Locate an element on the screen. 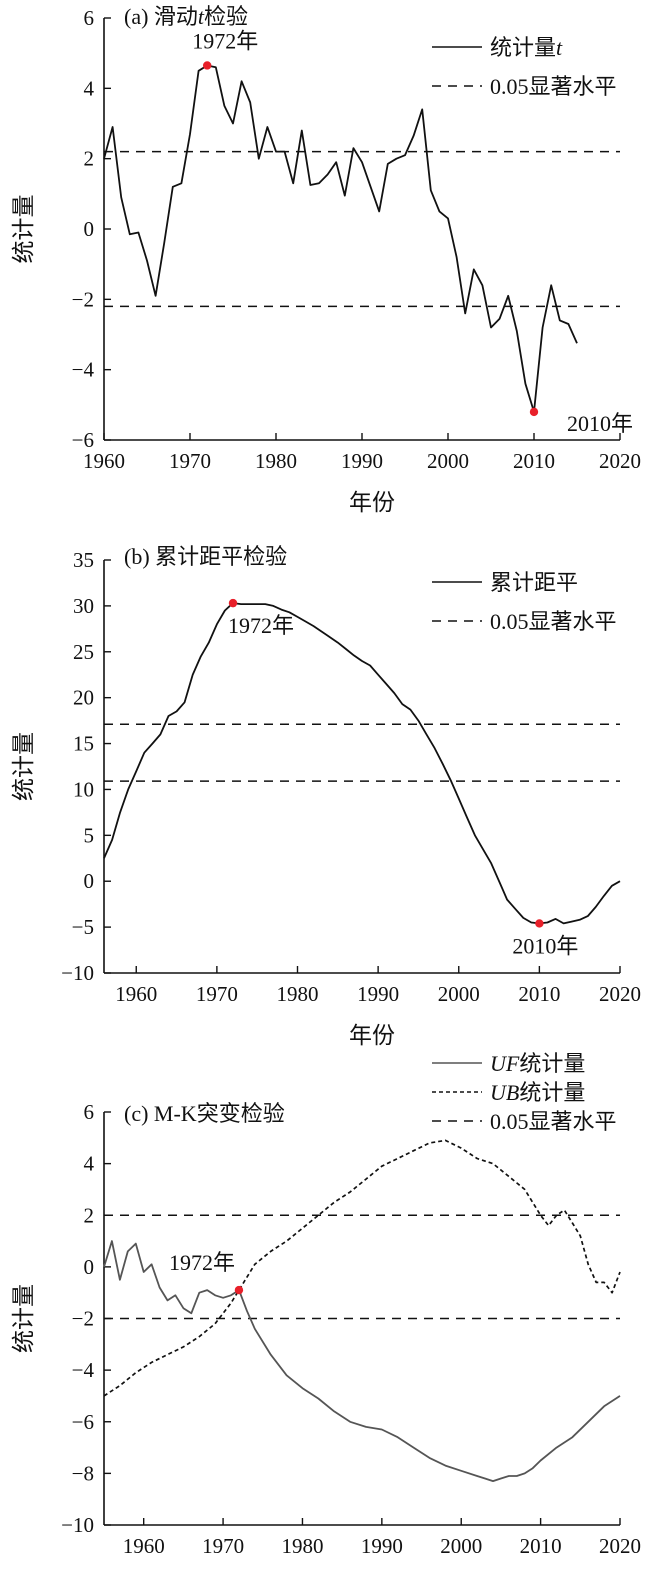 The height and width of the screenshot is (1570, 650). y-tick-label: −8 is located at coordinates (83, 1473).